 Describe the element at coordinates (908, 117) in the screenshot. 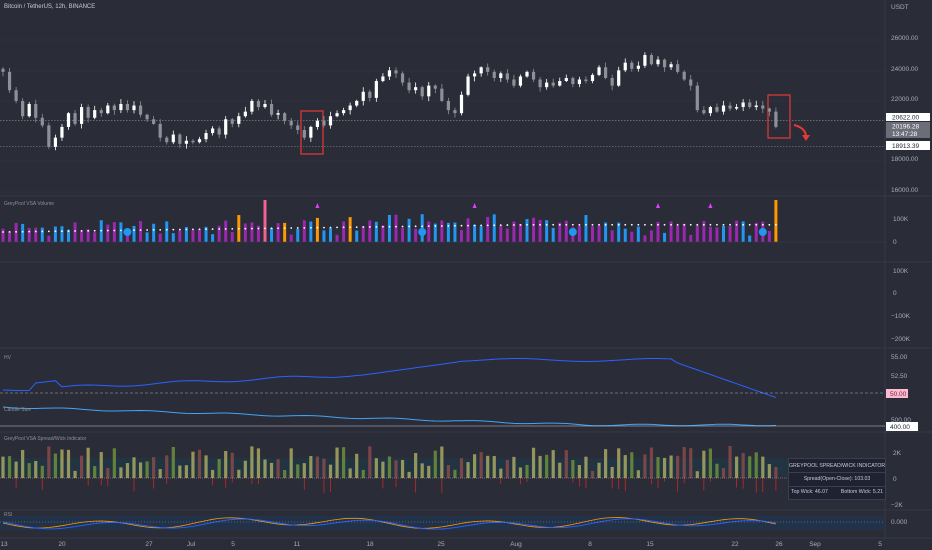

I see `last-price-badge` at that location.